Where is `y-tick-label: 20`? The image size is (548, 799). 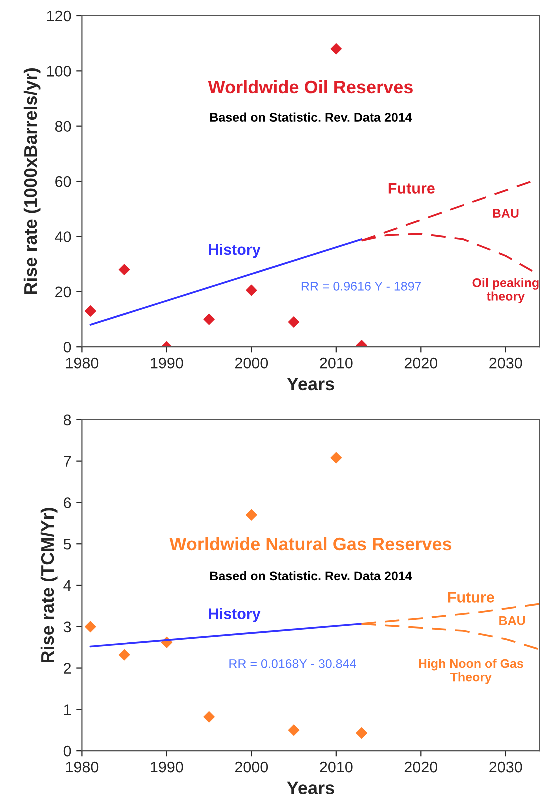
y-tick-label: 20 is located at coordinates (64, 292).